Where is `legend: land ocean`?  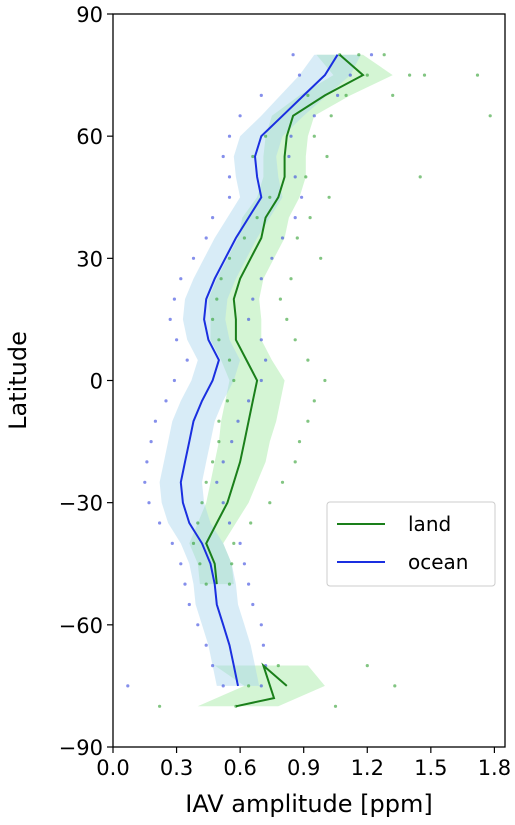 legend: land ocean is located at coordinates (411, 544).